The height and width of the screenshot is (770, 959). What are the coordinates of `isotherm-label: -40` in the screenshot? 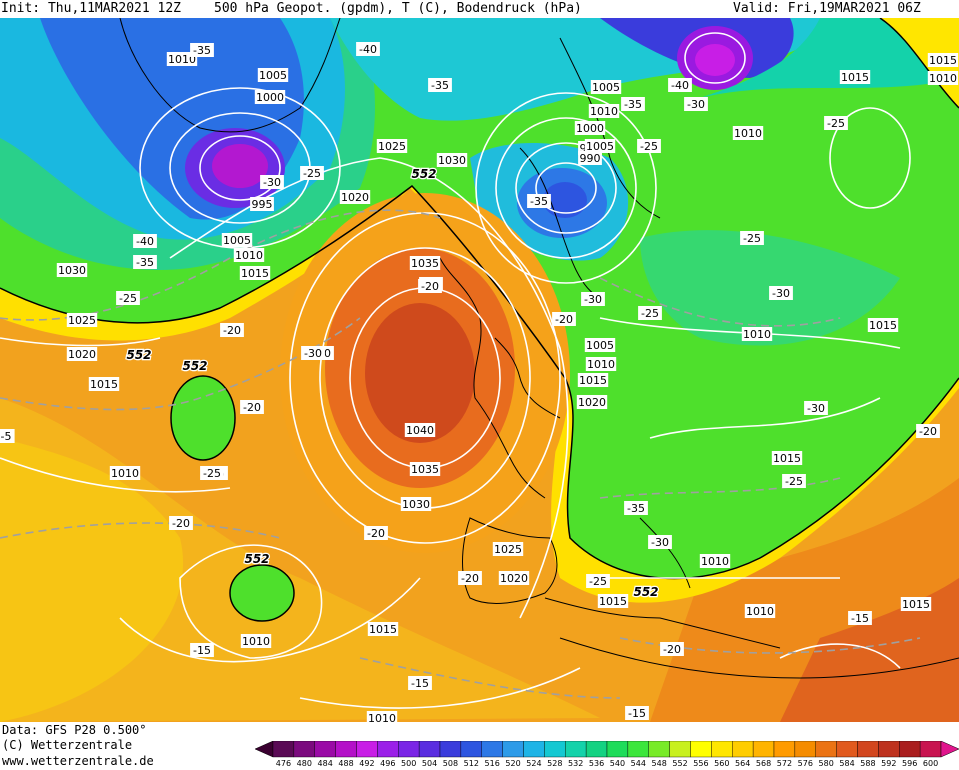 It's located at (145, 241).